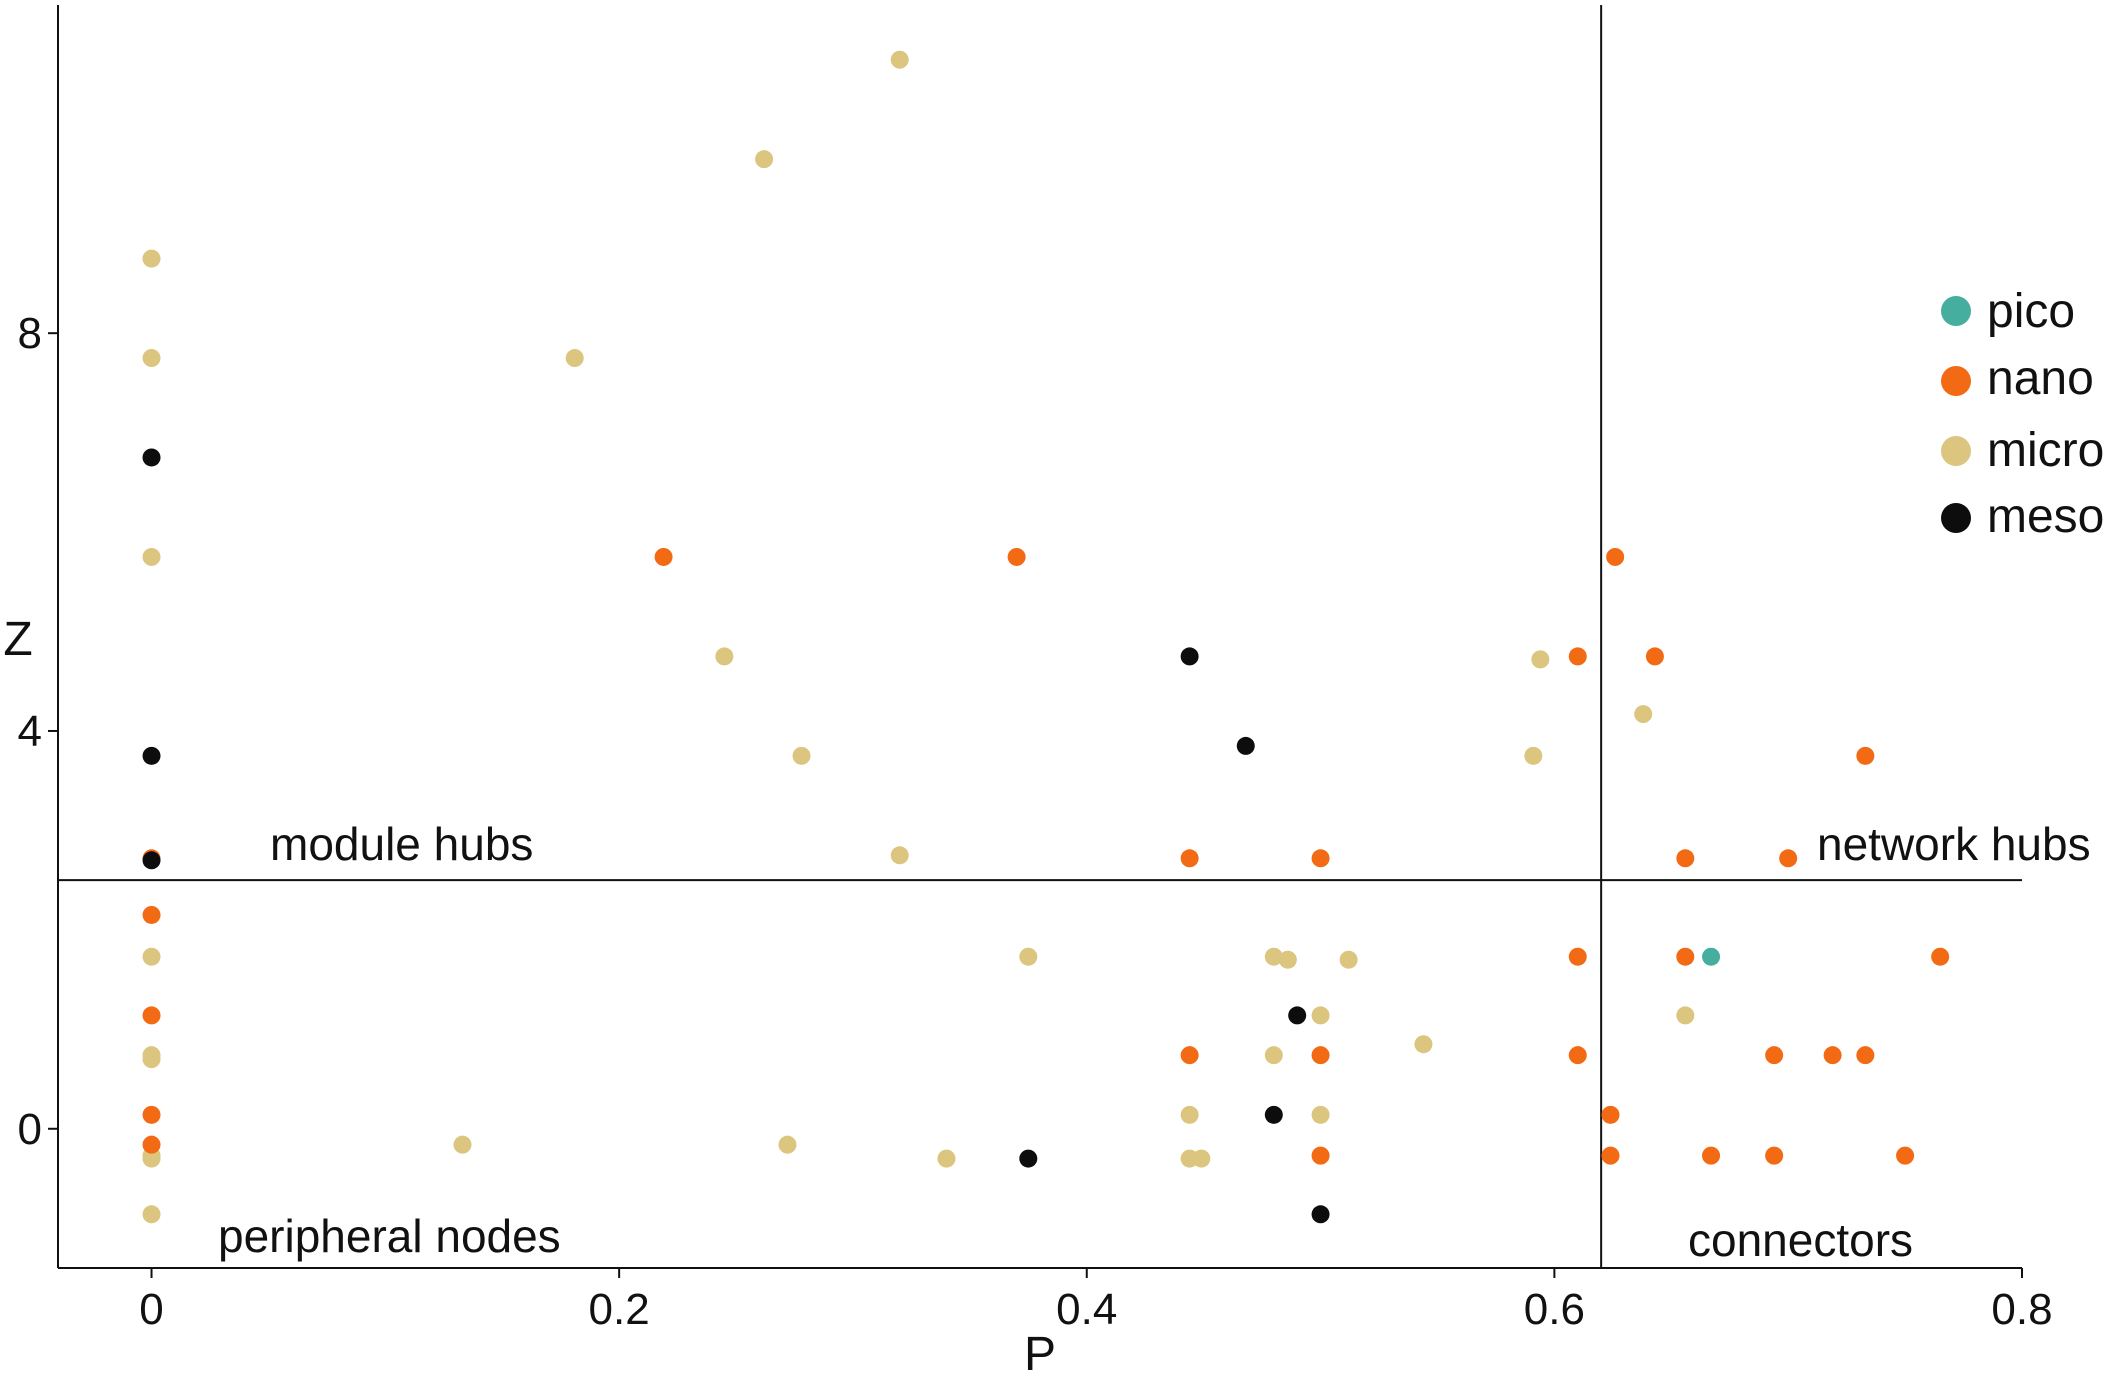 This screenshot has height=1377, width=2128. Describe the element at coordinates (1800, 1240) in the screenshot. I see `region-label-connectors: connectors` at that location.